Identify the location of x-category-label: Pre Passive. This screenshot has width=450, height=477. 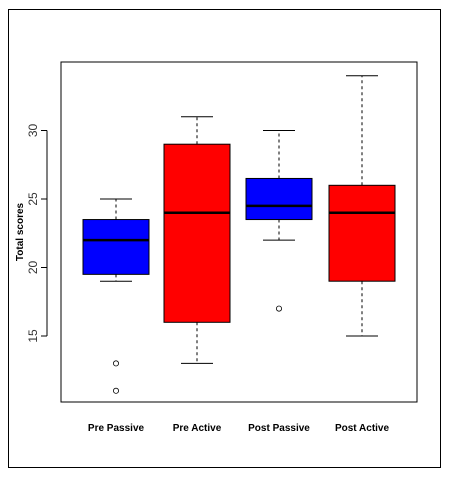
(116, 428).